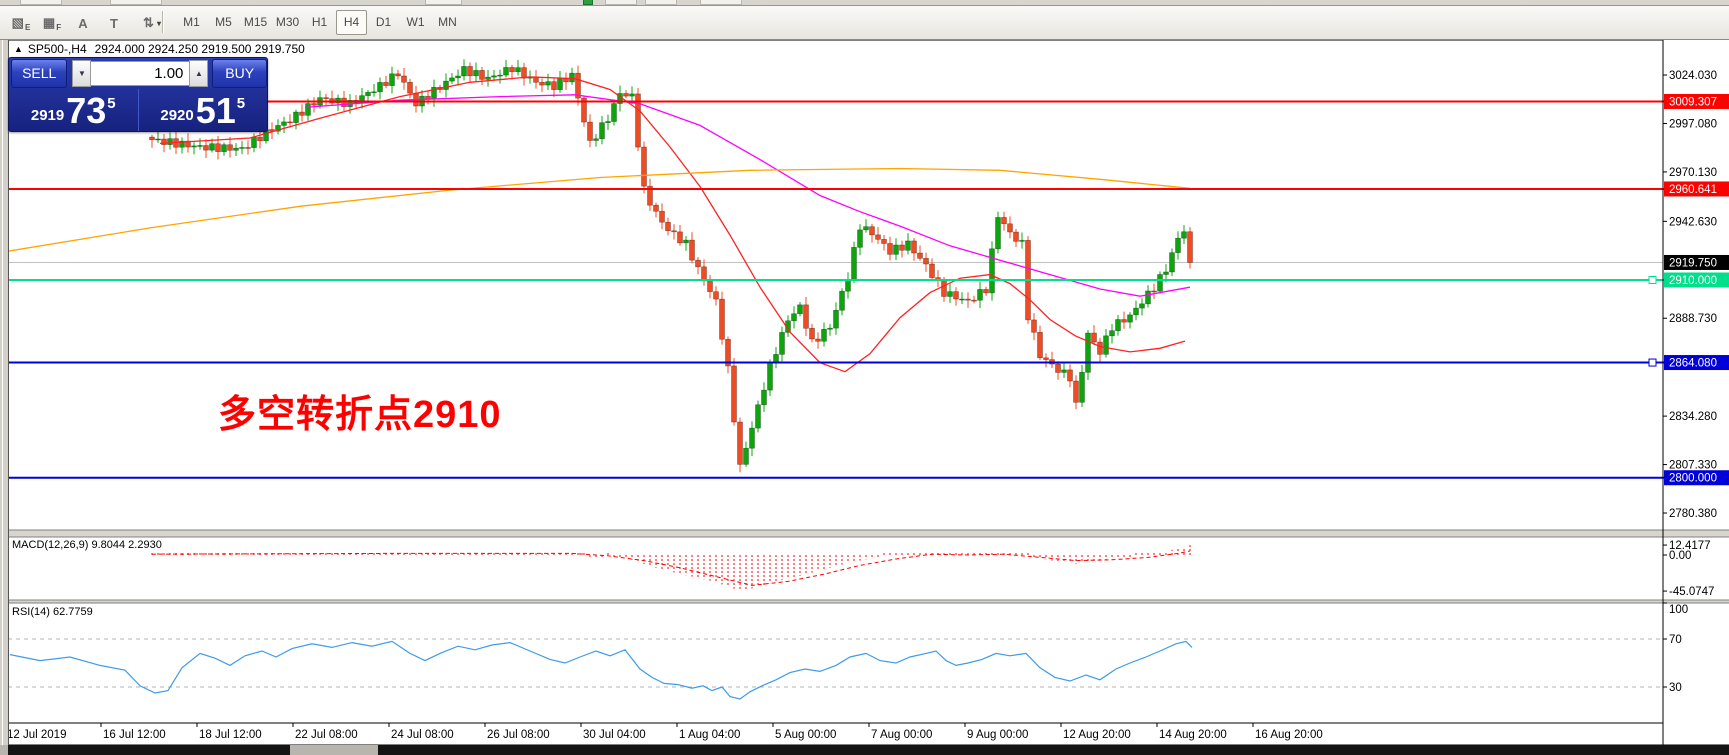 The image size is (1729, 755). Describe the element at coordinates (415, 22) in the screenshot. I see `timeframe-button-w1: W1` at that location.